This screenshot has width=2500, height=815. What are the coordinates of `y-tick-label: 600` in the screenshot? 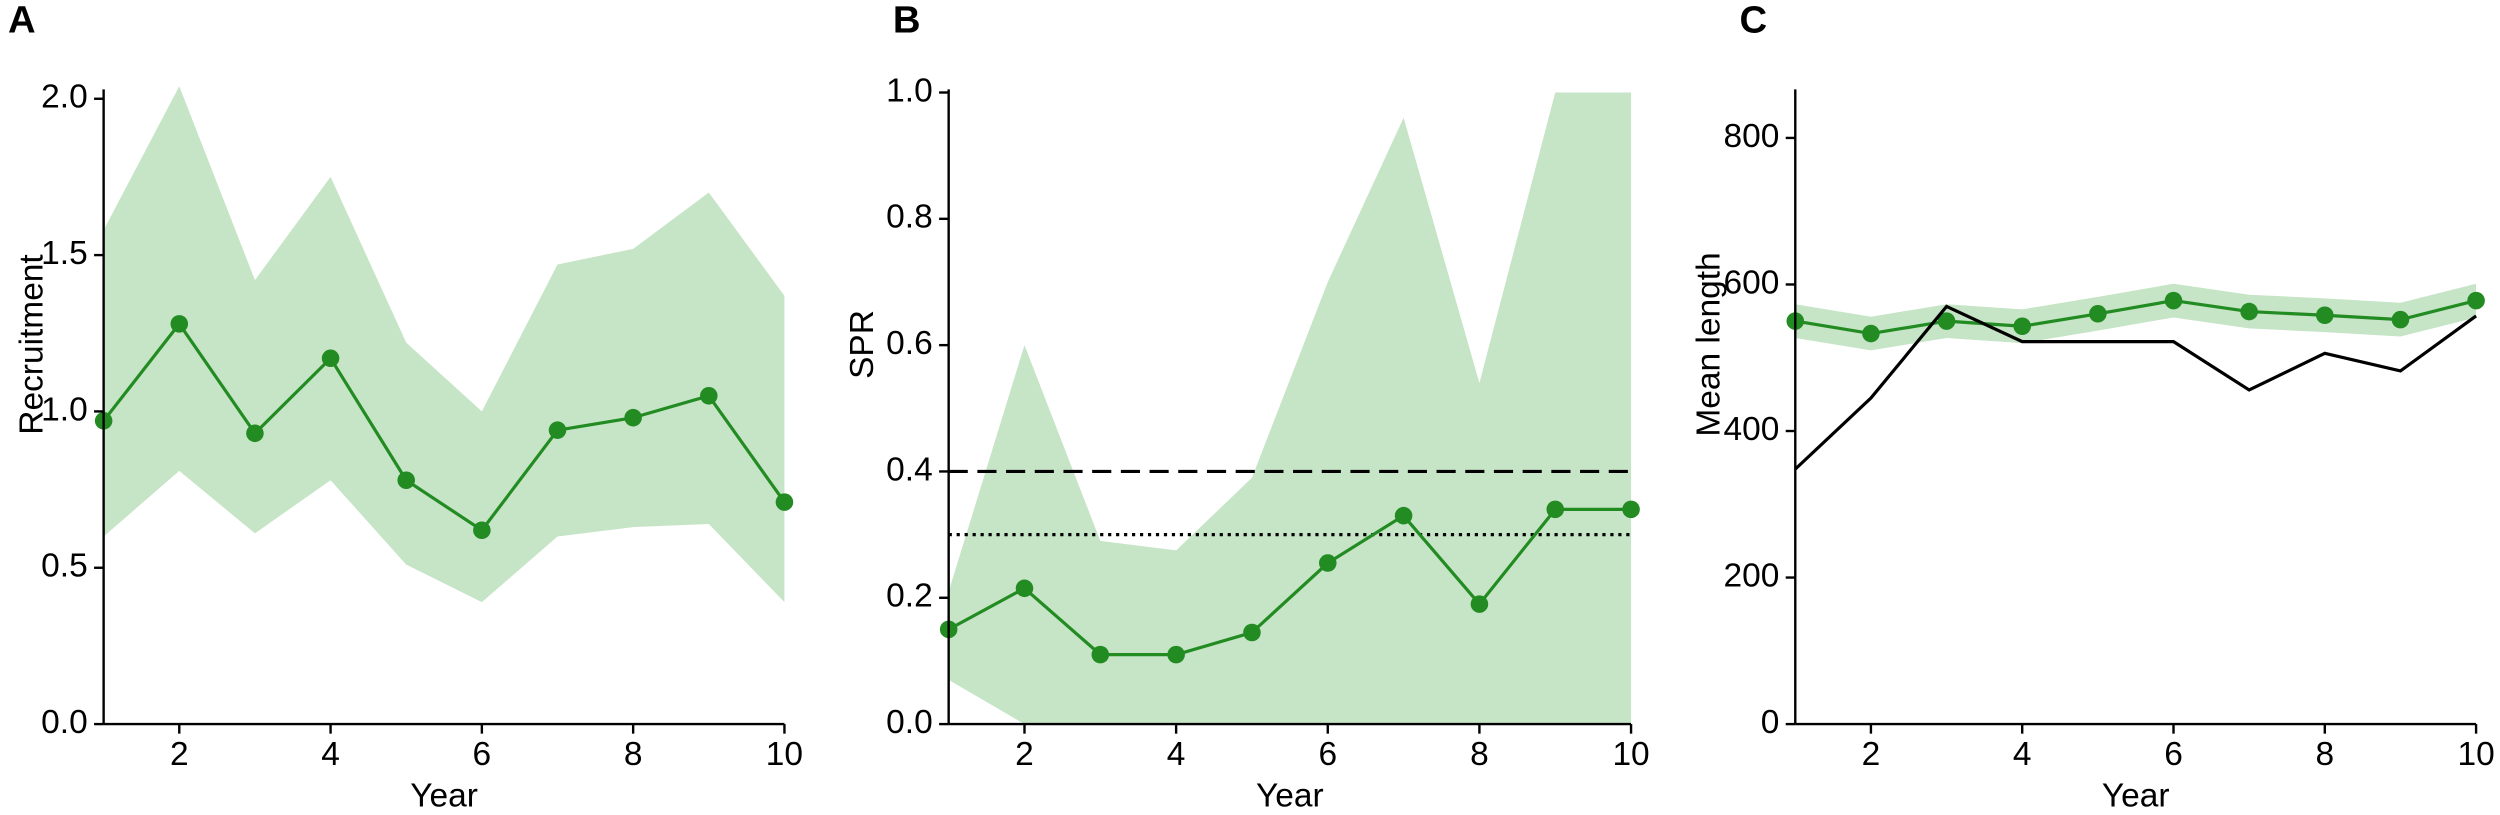 It's located at (1752, 282).